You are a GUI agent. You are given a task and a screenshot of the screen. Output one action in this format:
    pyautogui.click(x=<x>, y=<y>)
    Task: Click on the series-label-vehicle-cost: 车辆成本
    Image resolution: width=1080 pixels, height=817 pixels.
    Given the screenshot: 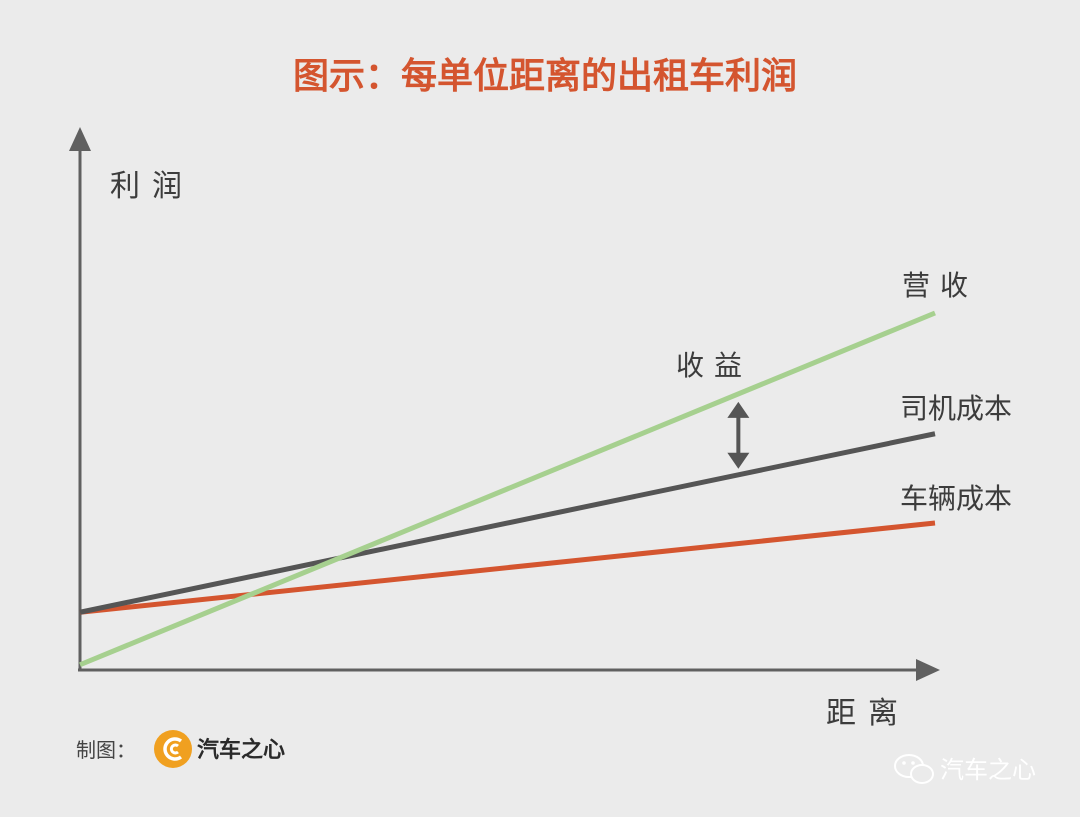 What is the action you would take?
    pyautogui.click(x=956, y=498)
    